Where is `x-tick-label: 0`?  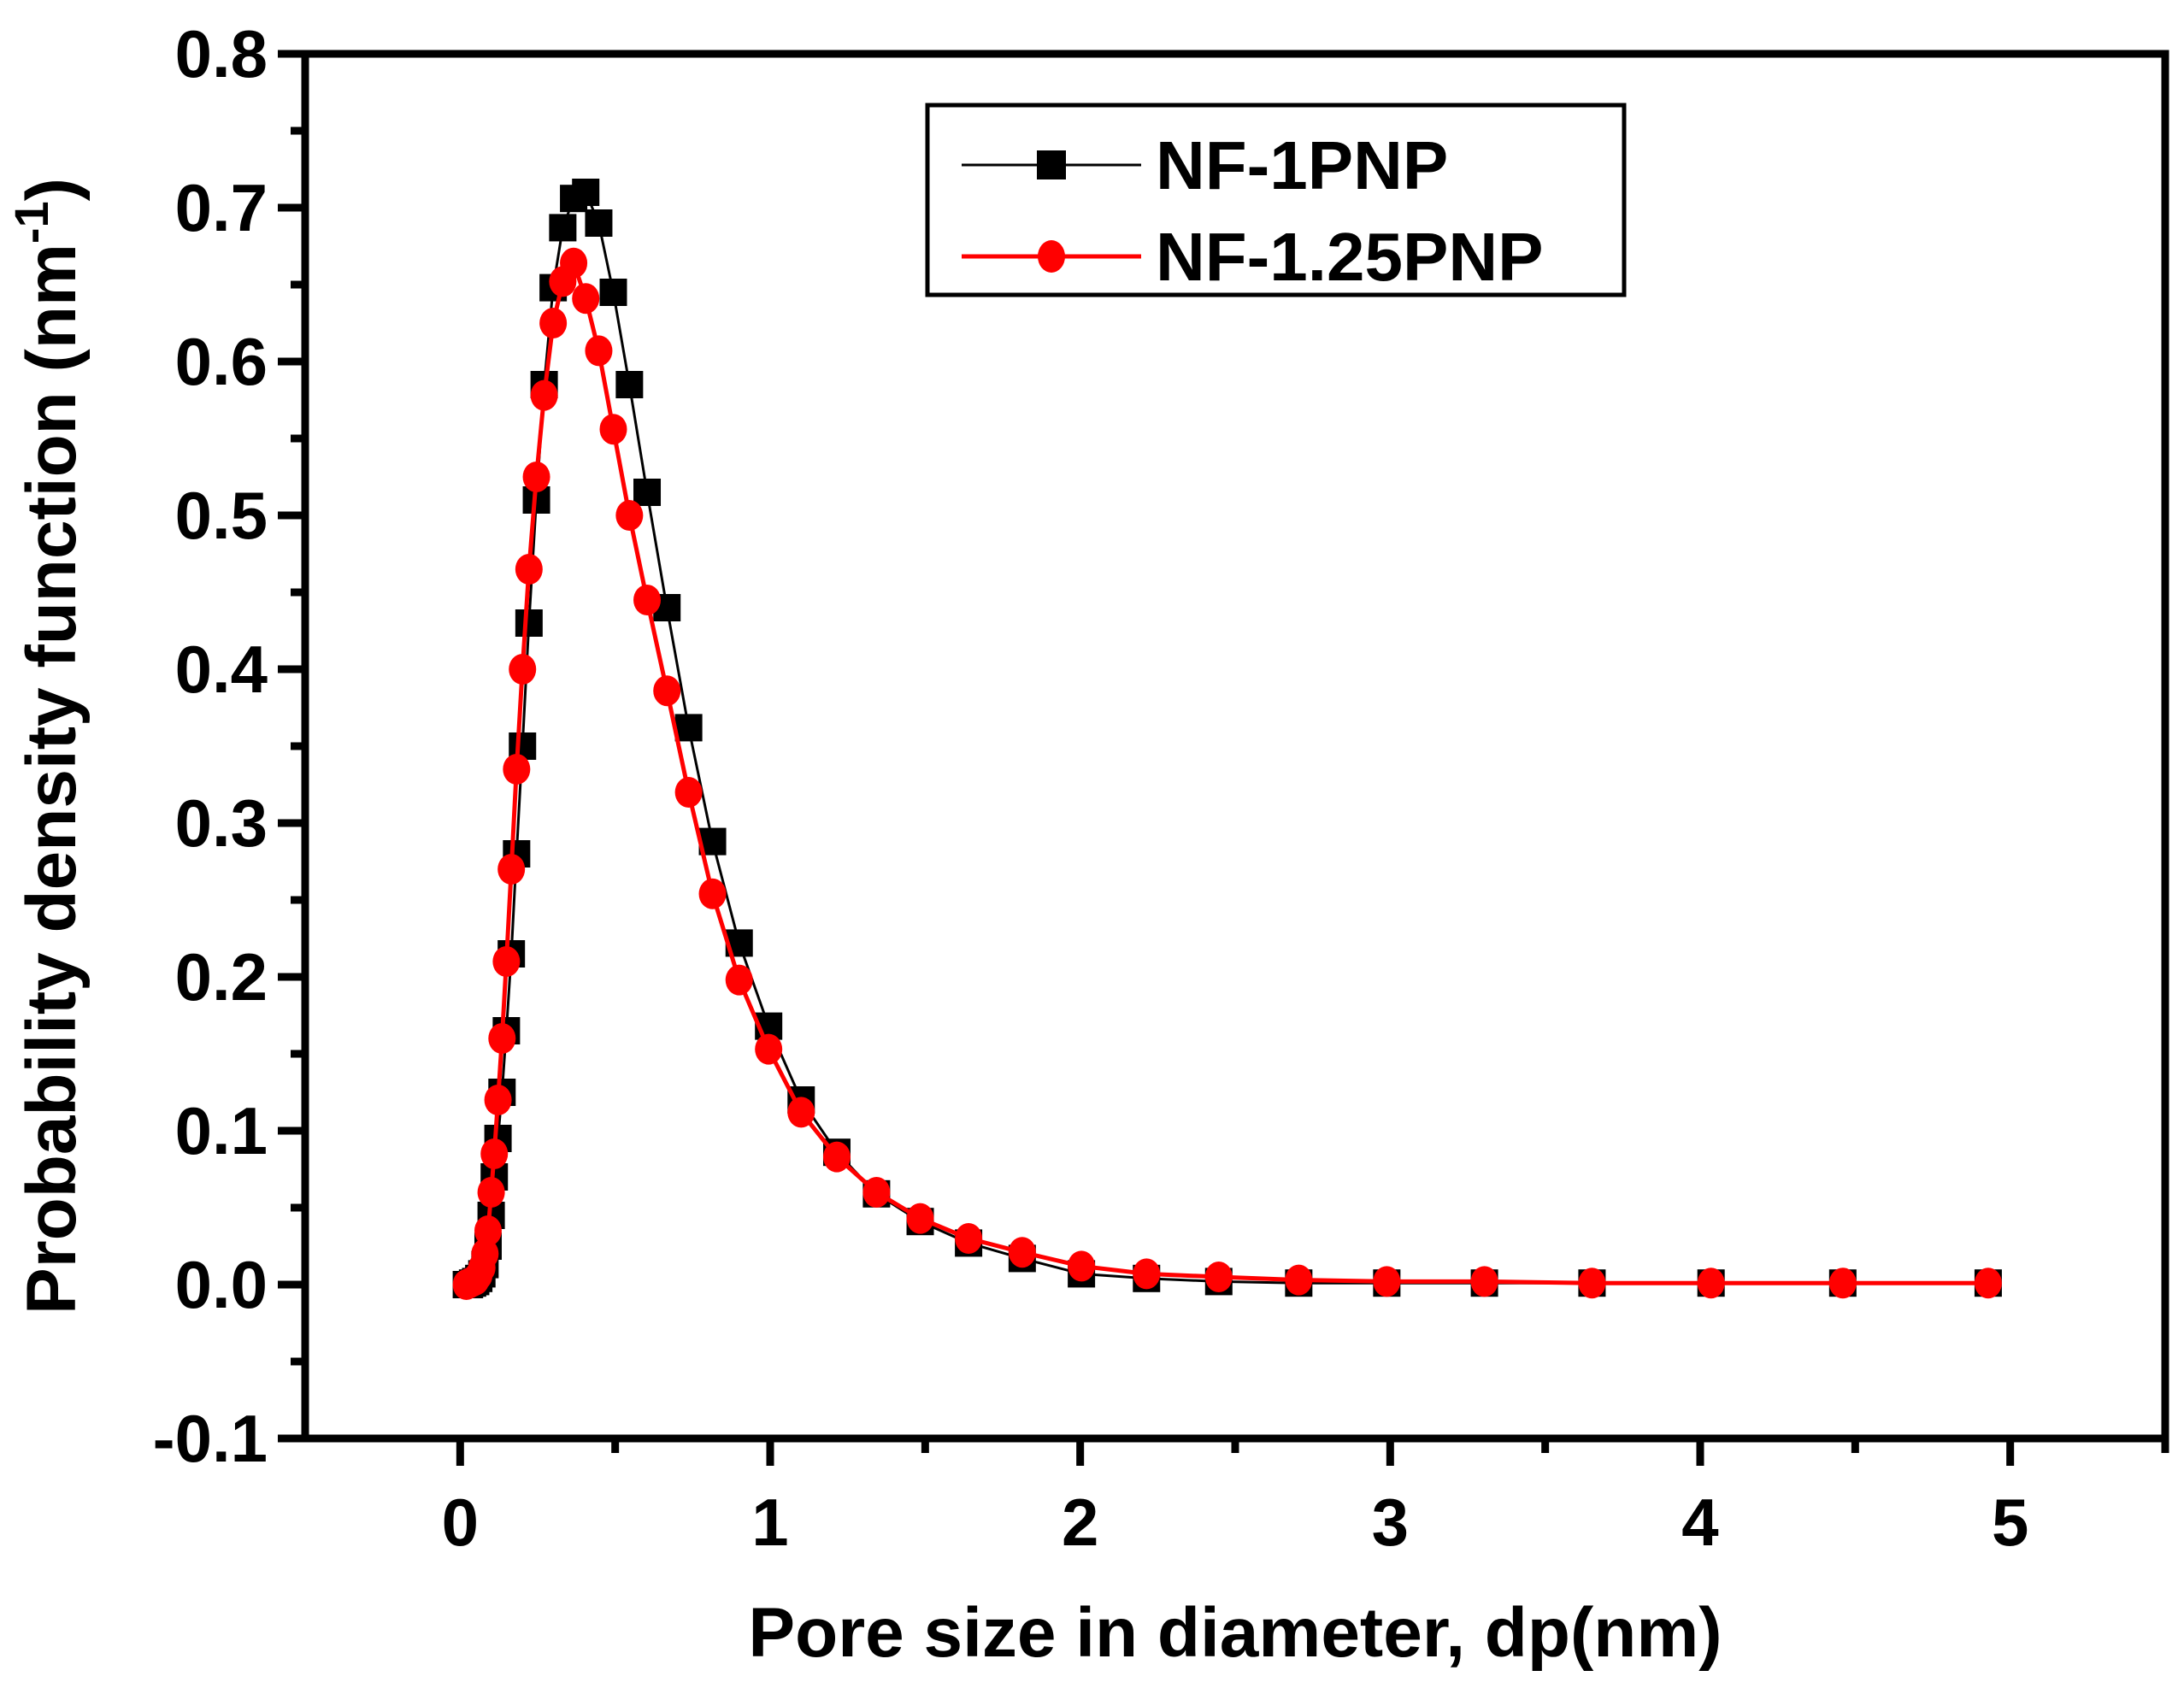
x-tick-label: 0 is located at coordinates (461, 1522).